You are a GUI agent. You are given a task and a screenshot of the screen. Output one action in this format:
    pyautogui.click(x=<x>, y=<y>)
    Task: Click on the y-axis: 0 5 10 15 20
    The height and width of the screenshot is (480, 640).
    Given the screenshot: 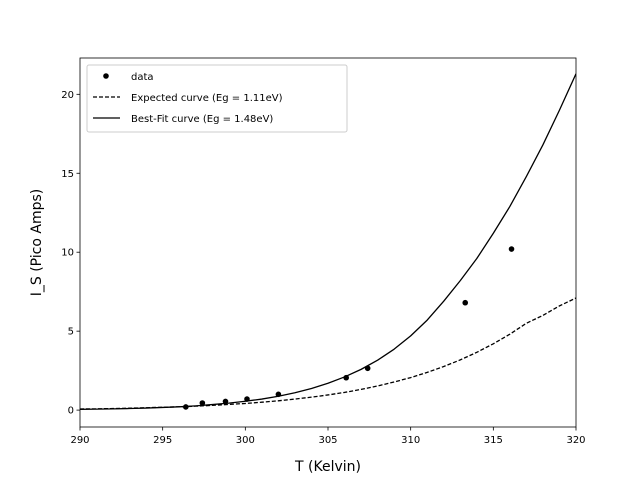 What is the action you would take?
    pyautogui.click(x=70, y=253)
    